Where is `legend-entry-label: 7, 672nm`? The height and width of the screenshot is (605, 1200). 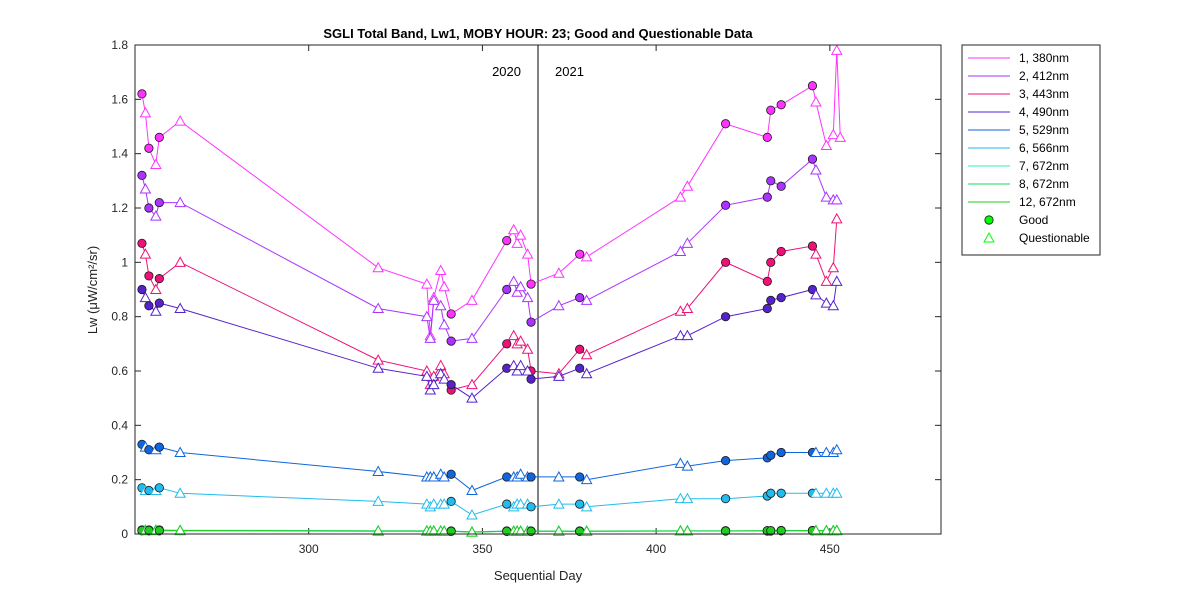 legend-entry-label: 7, 672nm is located at coordinates (1044, 166).